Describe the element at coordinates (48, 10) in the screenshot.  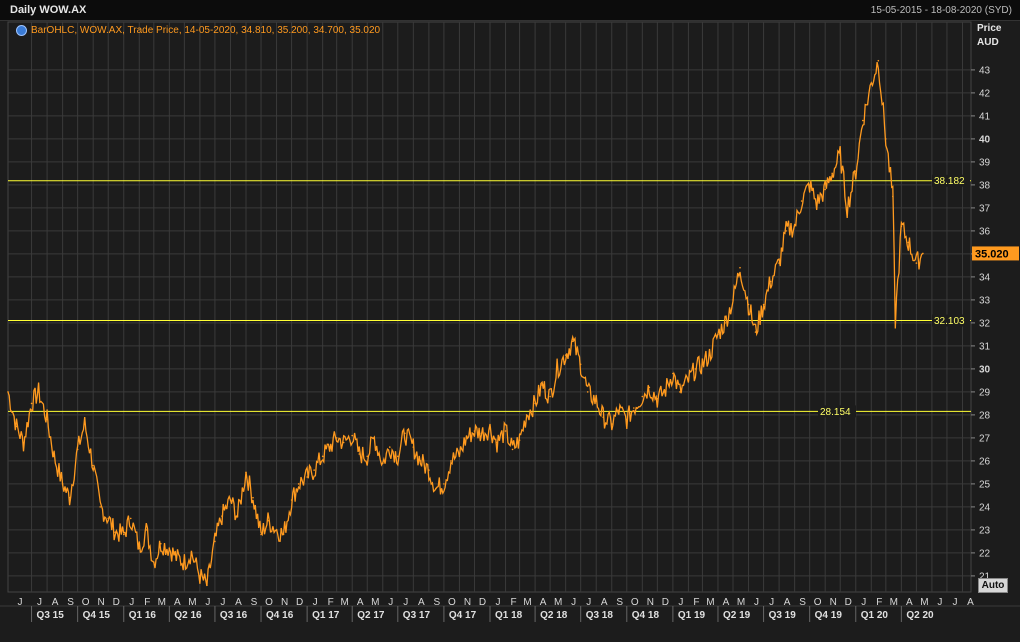
I see `window-title: Daily WOW.AX` at that location.